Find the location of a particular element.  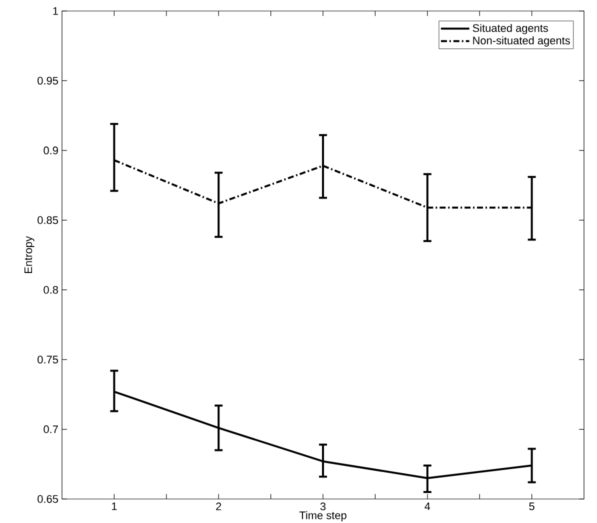

x-tick-label: 4 is located at coordinates (427, 506).